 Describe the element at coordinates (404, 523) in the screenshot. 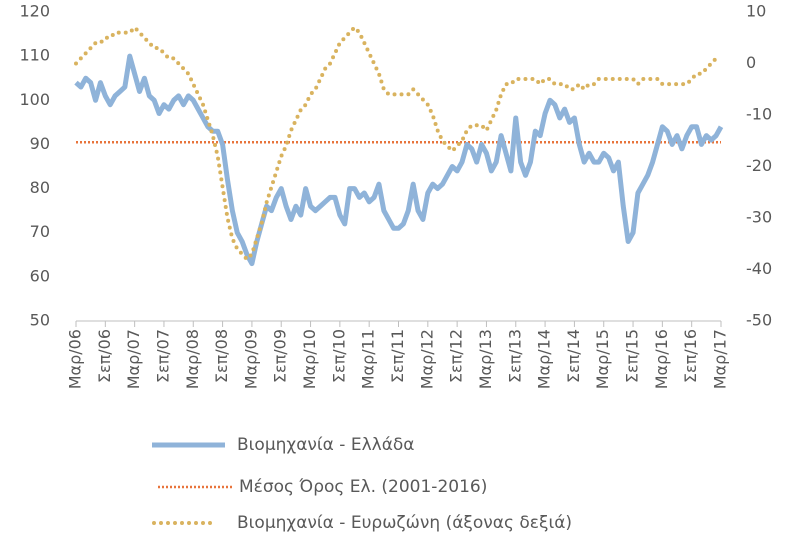

I see `legend-label: Βιομηχανία - Ευρωζώνη (άξονας δεξιά)` at that location.